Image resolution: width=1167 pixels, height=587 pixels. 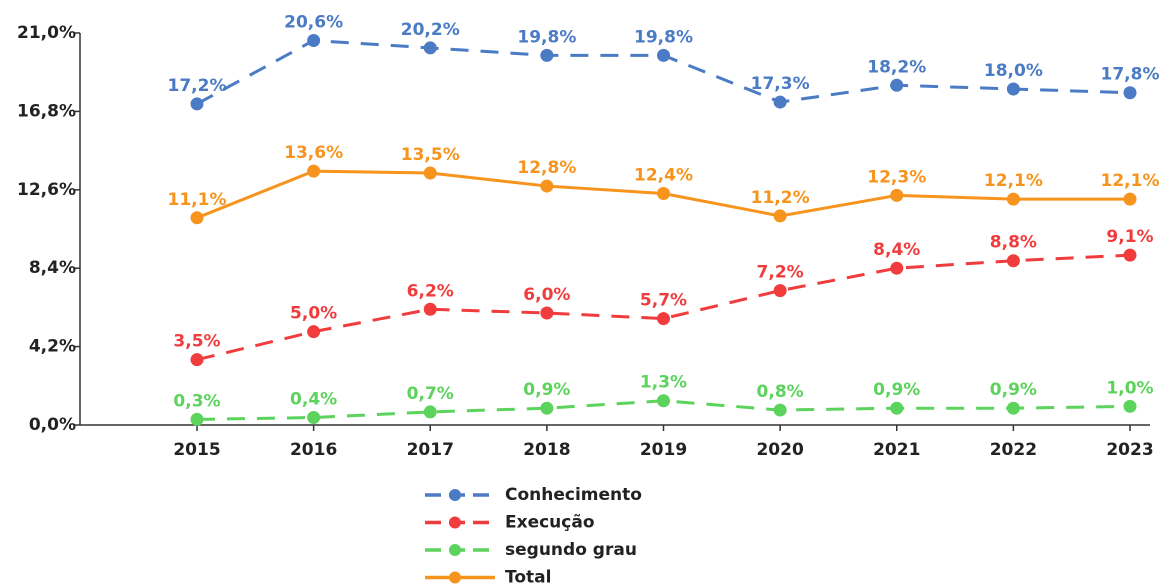 I want to click on y-tick-label: 21,0%, so click(x=46, y=33).